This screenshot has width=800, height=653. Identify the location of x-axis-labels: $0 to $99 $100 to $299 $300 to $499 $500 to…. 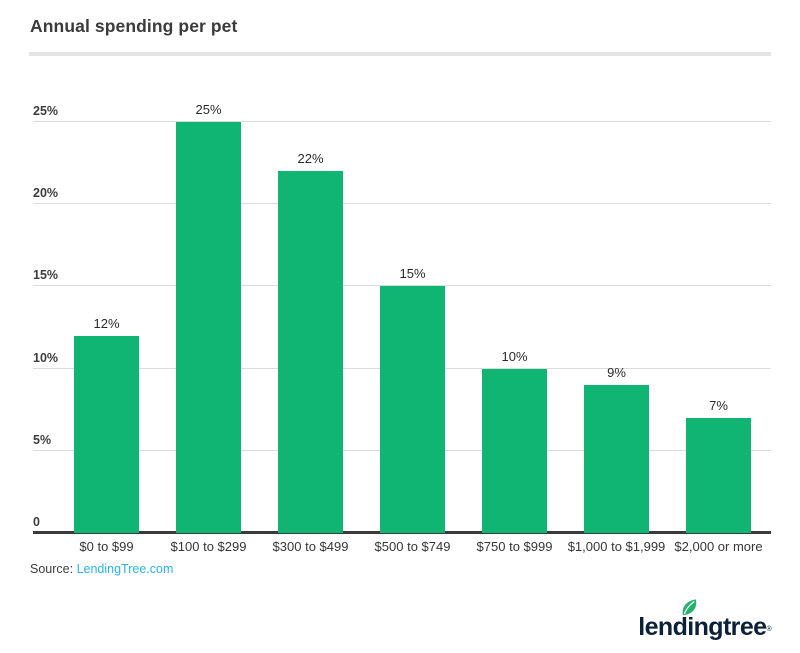
(402, 548).